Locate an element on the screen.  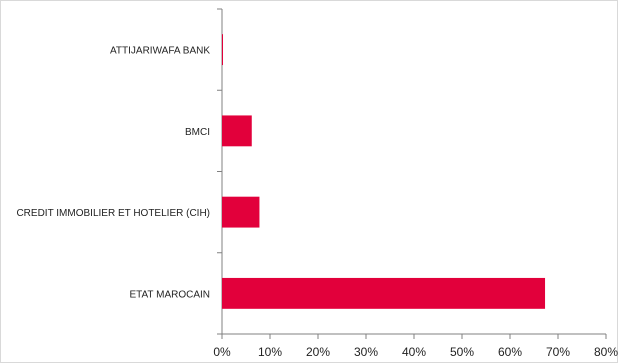
category-label: ATTIJARIWAFA BANK is located at coordinates (160, 51).